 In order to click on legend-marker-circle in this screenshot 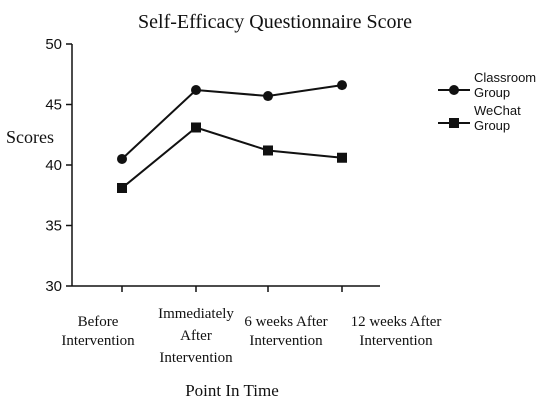, I will do `click(454, 90)`.